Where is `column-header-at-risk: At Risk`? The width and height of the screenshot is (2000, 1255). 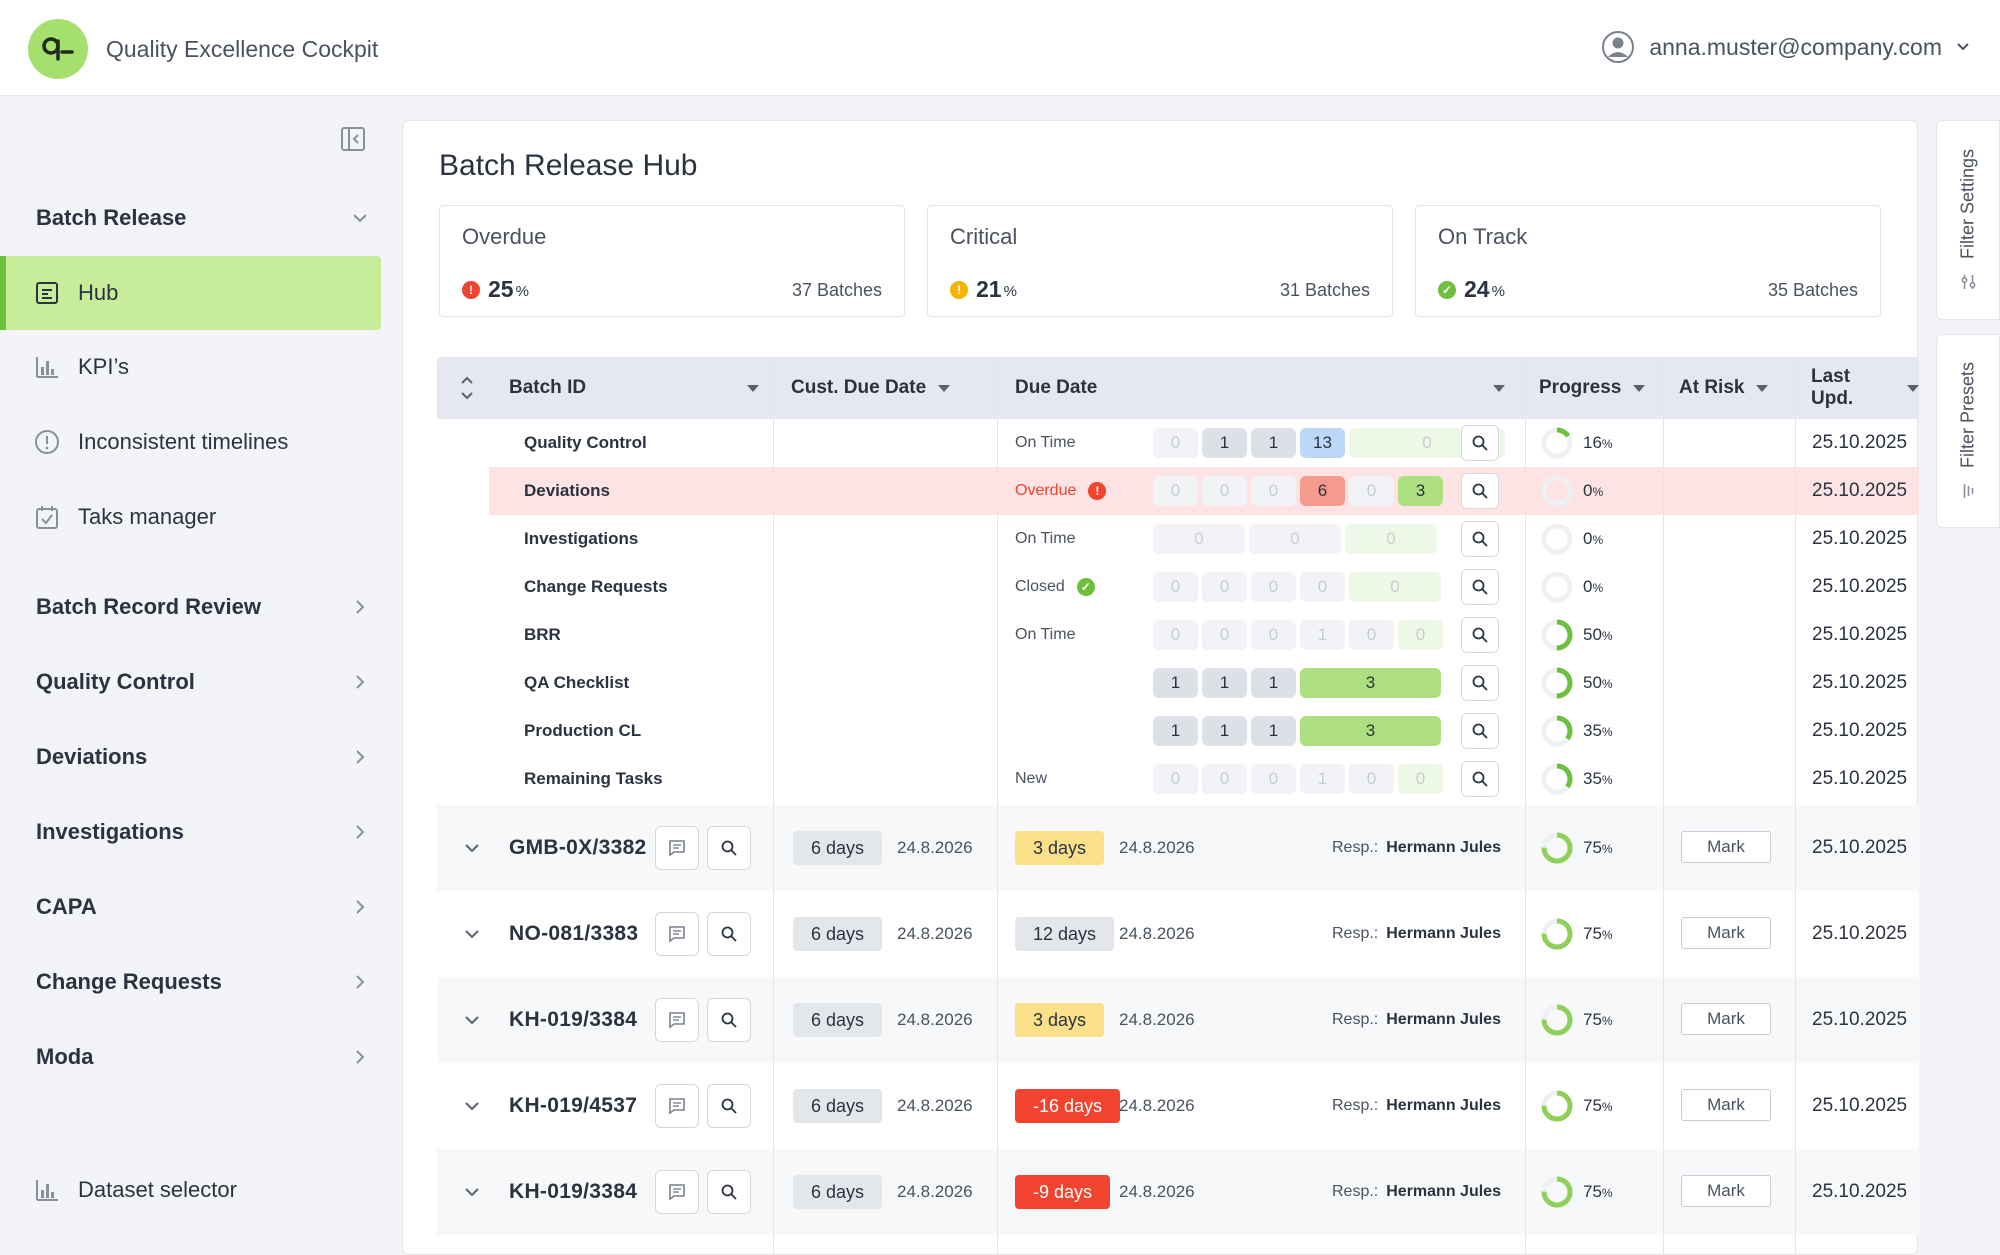
column-header-at-risk: At Risk is located at coordinates (1724, 388).